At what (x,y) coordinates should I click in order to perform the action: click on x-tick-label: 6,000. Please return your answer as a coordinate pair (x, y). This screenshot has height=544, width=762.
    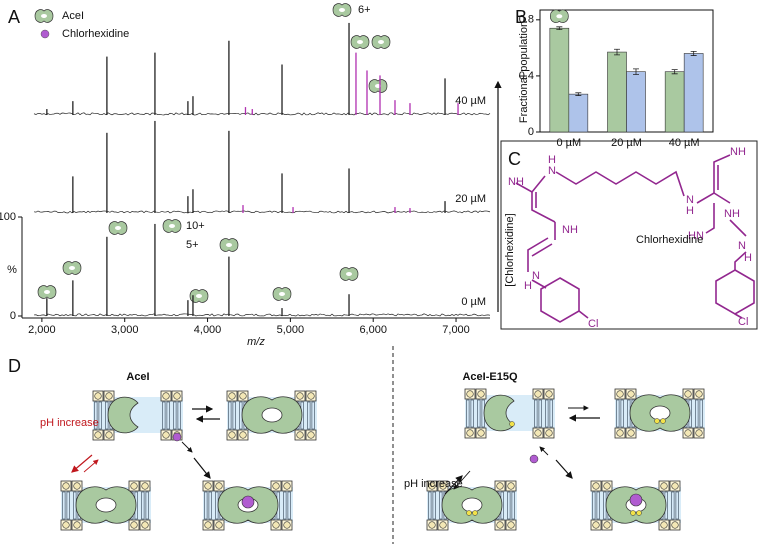
    Looking at the image, I should click on (373, 330).